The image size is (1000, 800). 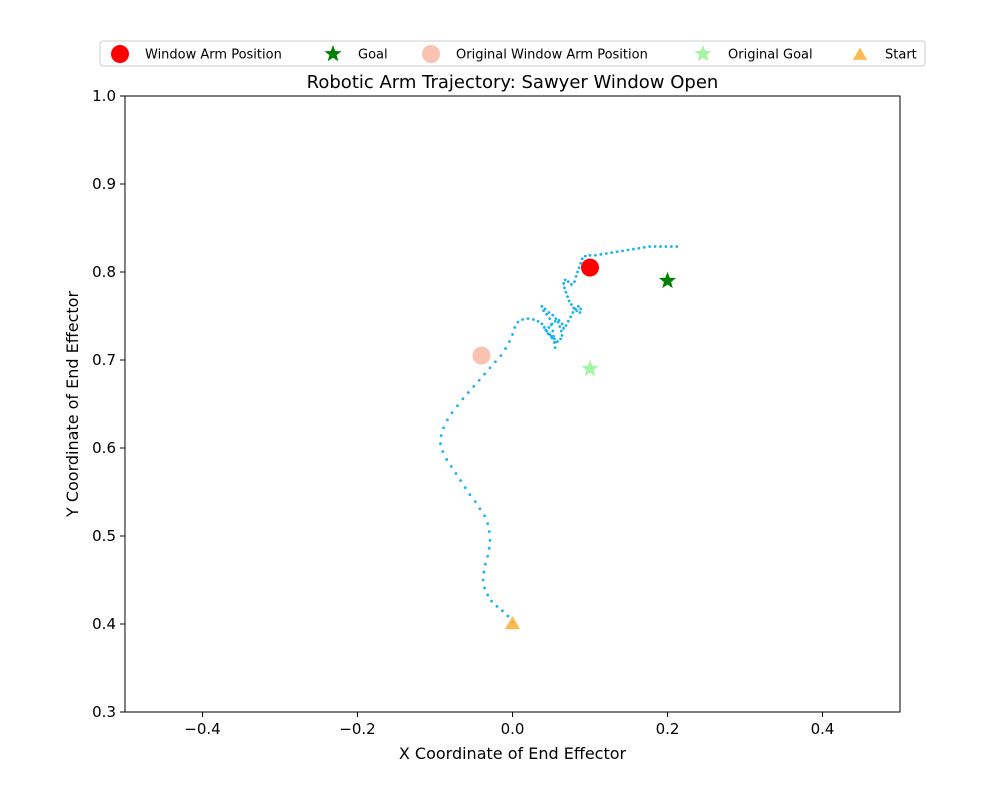 What do you see at coordinates (104, 448) in the screenshot?
I see `y-tick-label: 0.6` at bounding box center [104, 448].